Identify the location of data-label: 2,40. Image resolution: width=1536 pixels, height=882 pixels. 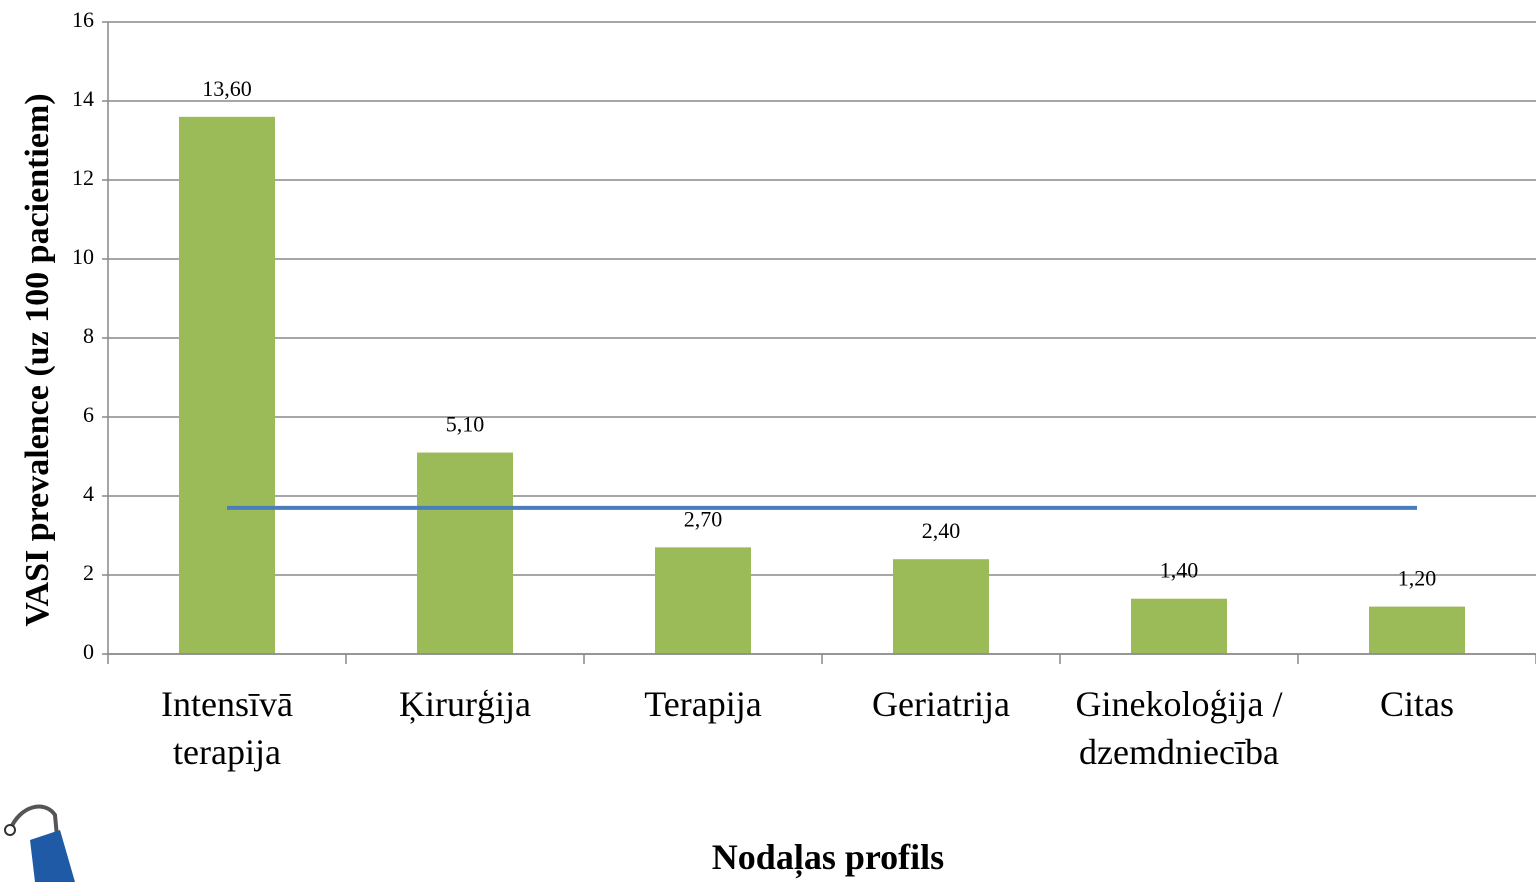
(941, 530).